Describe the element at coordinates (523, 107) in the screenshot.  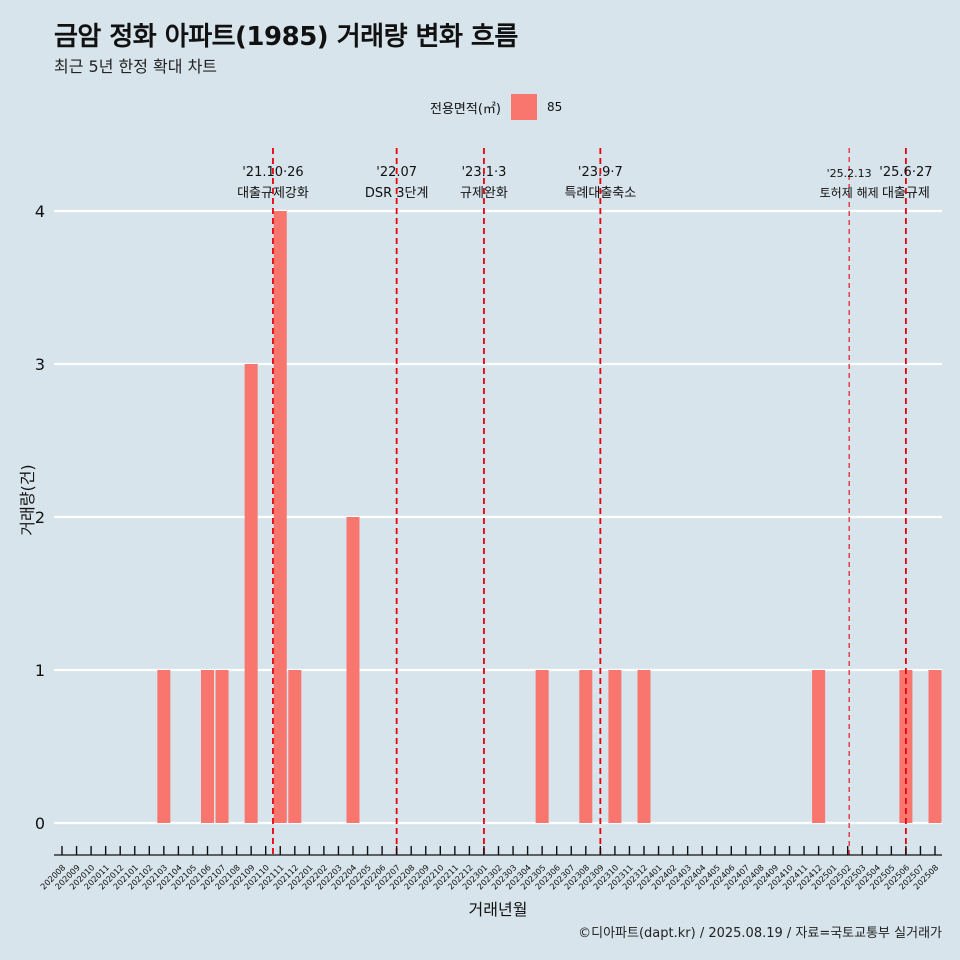
I see `legend-swatch` at that location.